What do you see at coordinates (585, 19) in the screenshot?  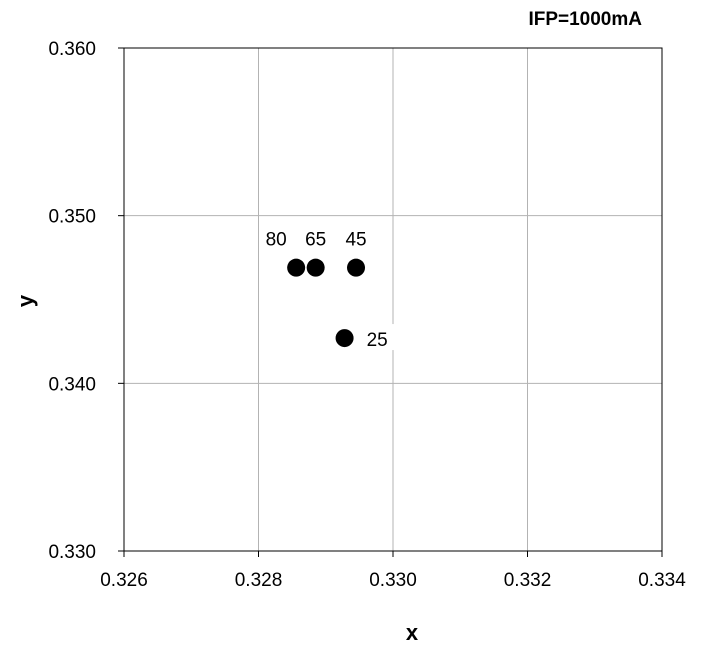 I see `chart-title: IFP=1000mA` at bounding box center [585, 19].